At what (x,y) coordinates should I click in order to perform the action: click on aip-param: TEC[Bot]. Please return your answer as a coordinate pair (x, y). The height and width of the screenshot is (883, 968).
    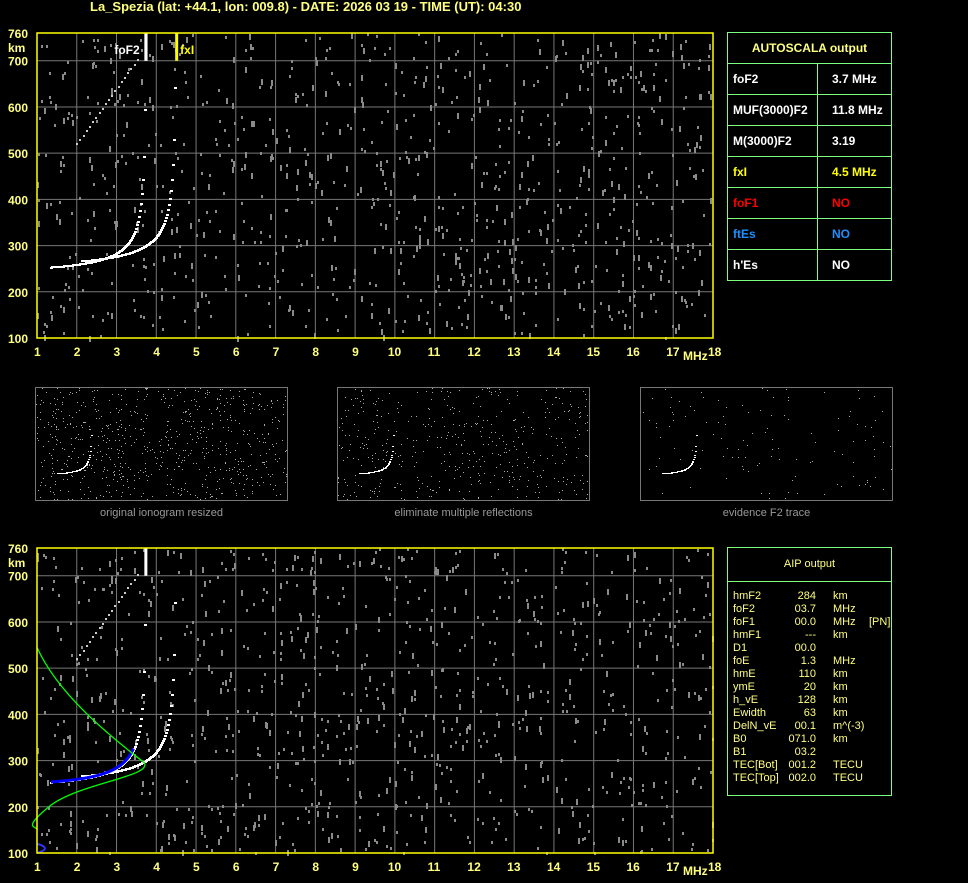
    Looking at the image, I should click on (755, 765).